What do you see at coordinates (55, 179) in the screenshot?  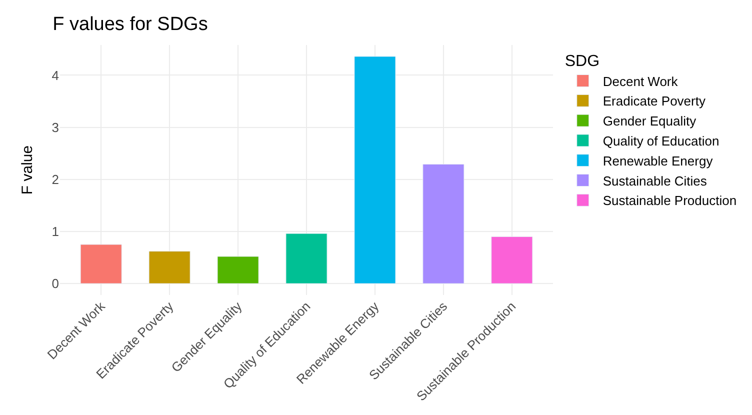 I see `y-tick-label: 2` at bounding box center [55, 179].